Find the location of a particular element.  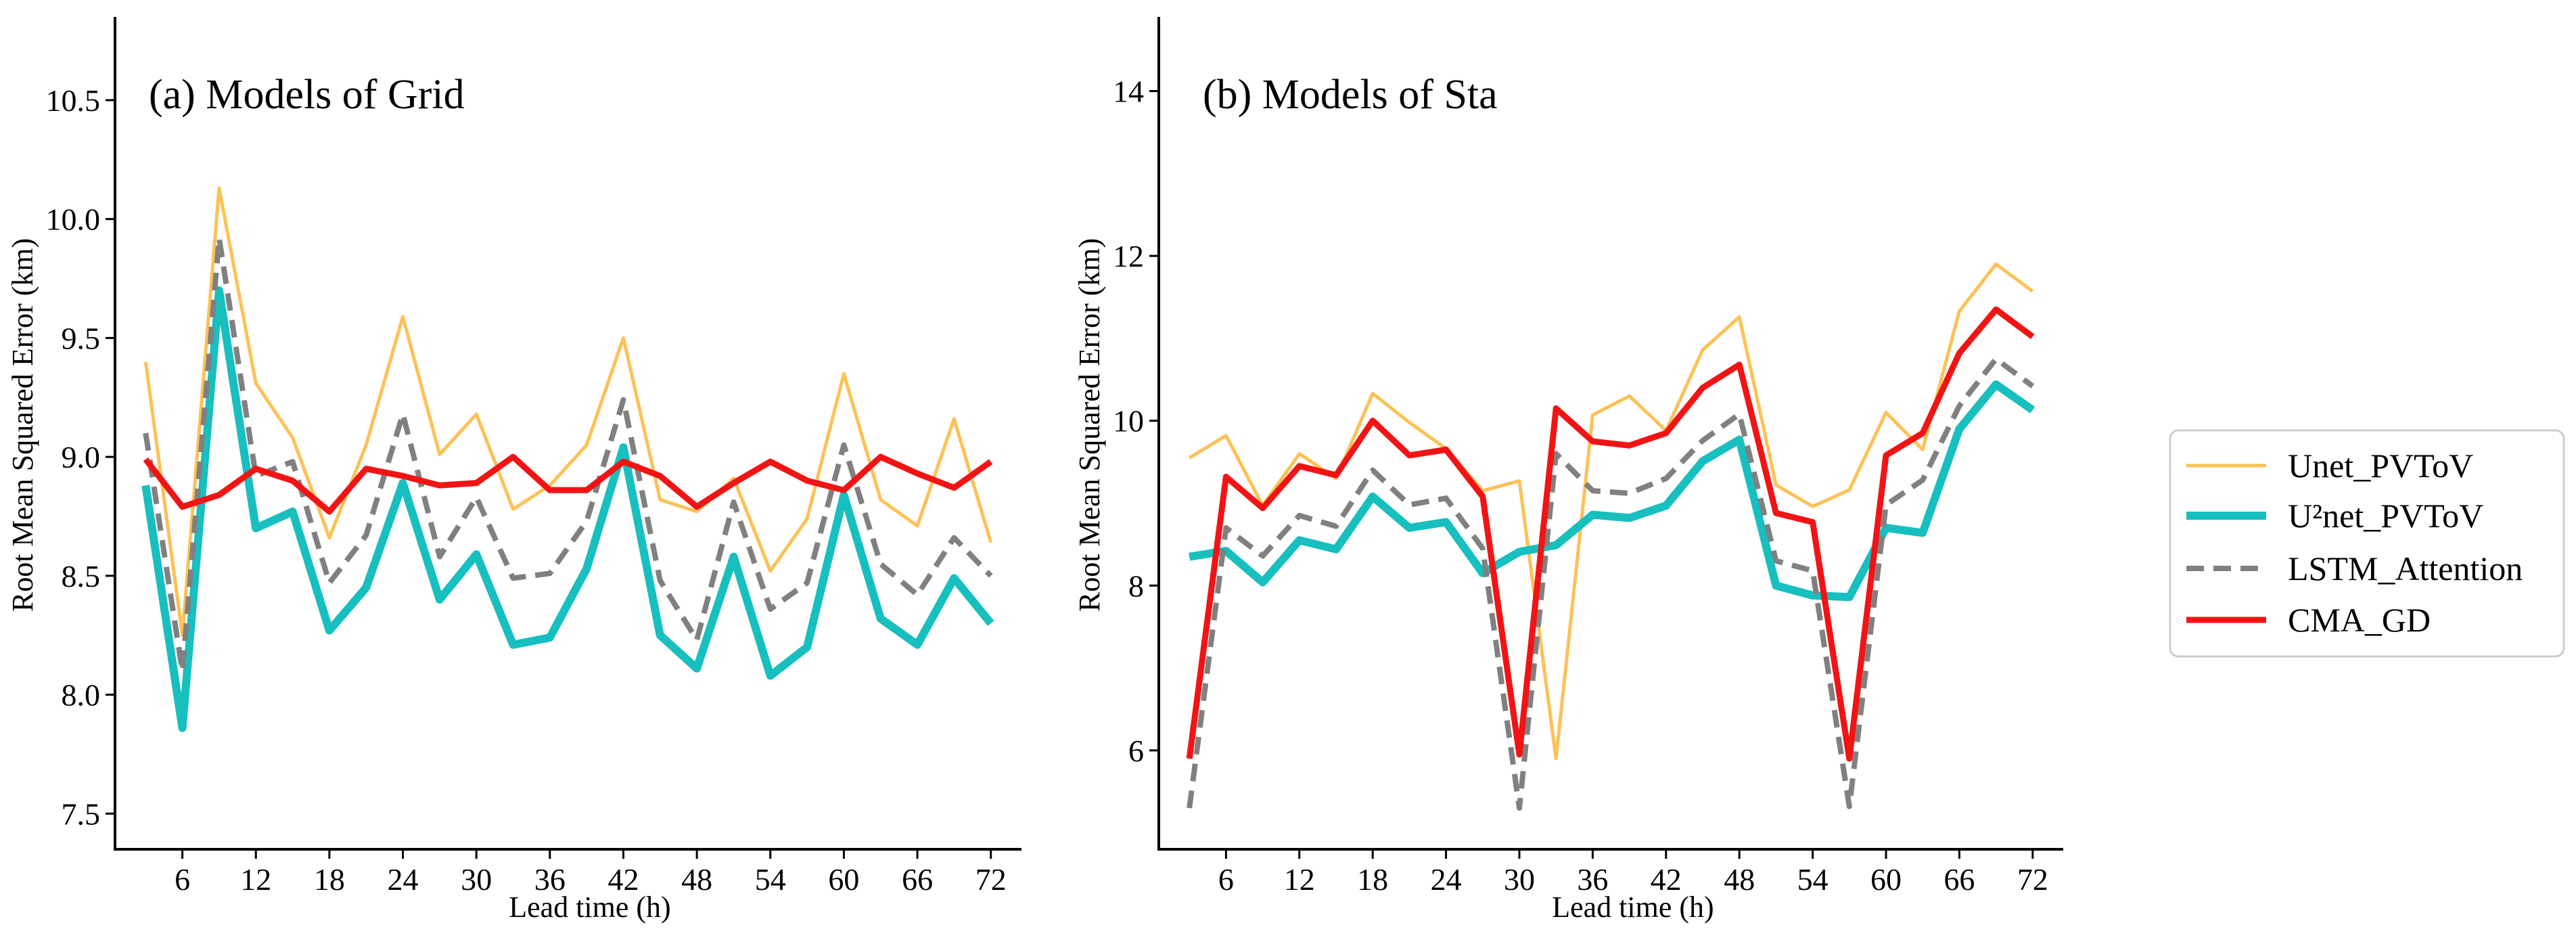

grid-x-axis-label: Lead time (h) is located at coordinates (589, 907).